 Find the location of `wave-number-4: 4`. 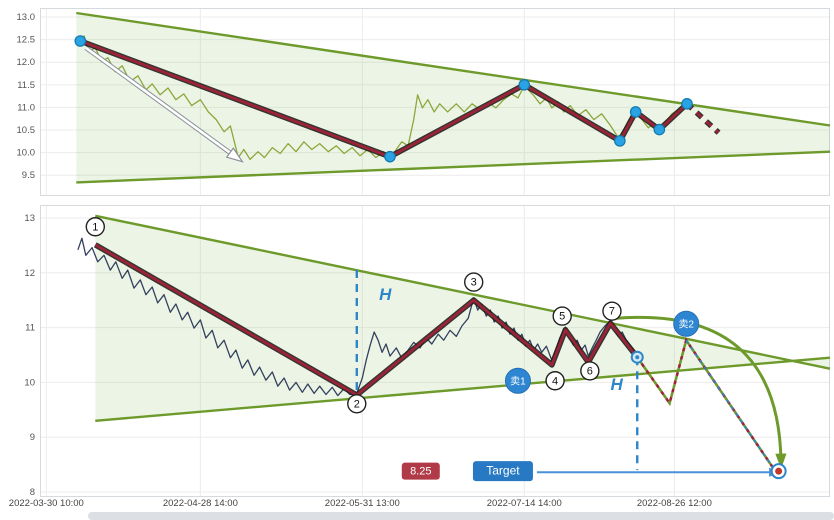

wave-number-4: 4 is located at coordinates (555, 381).